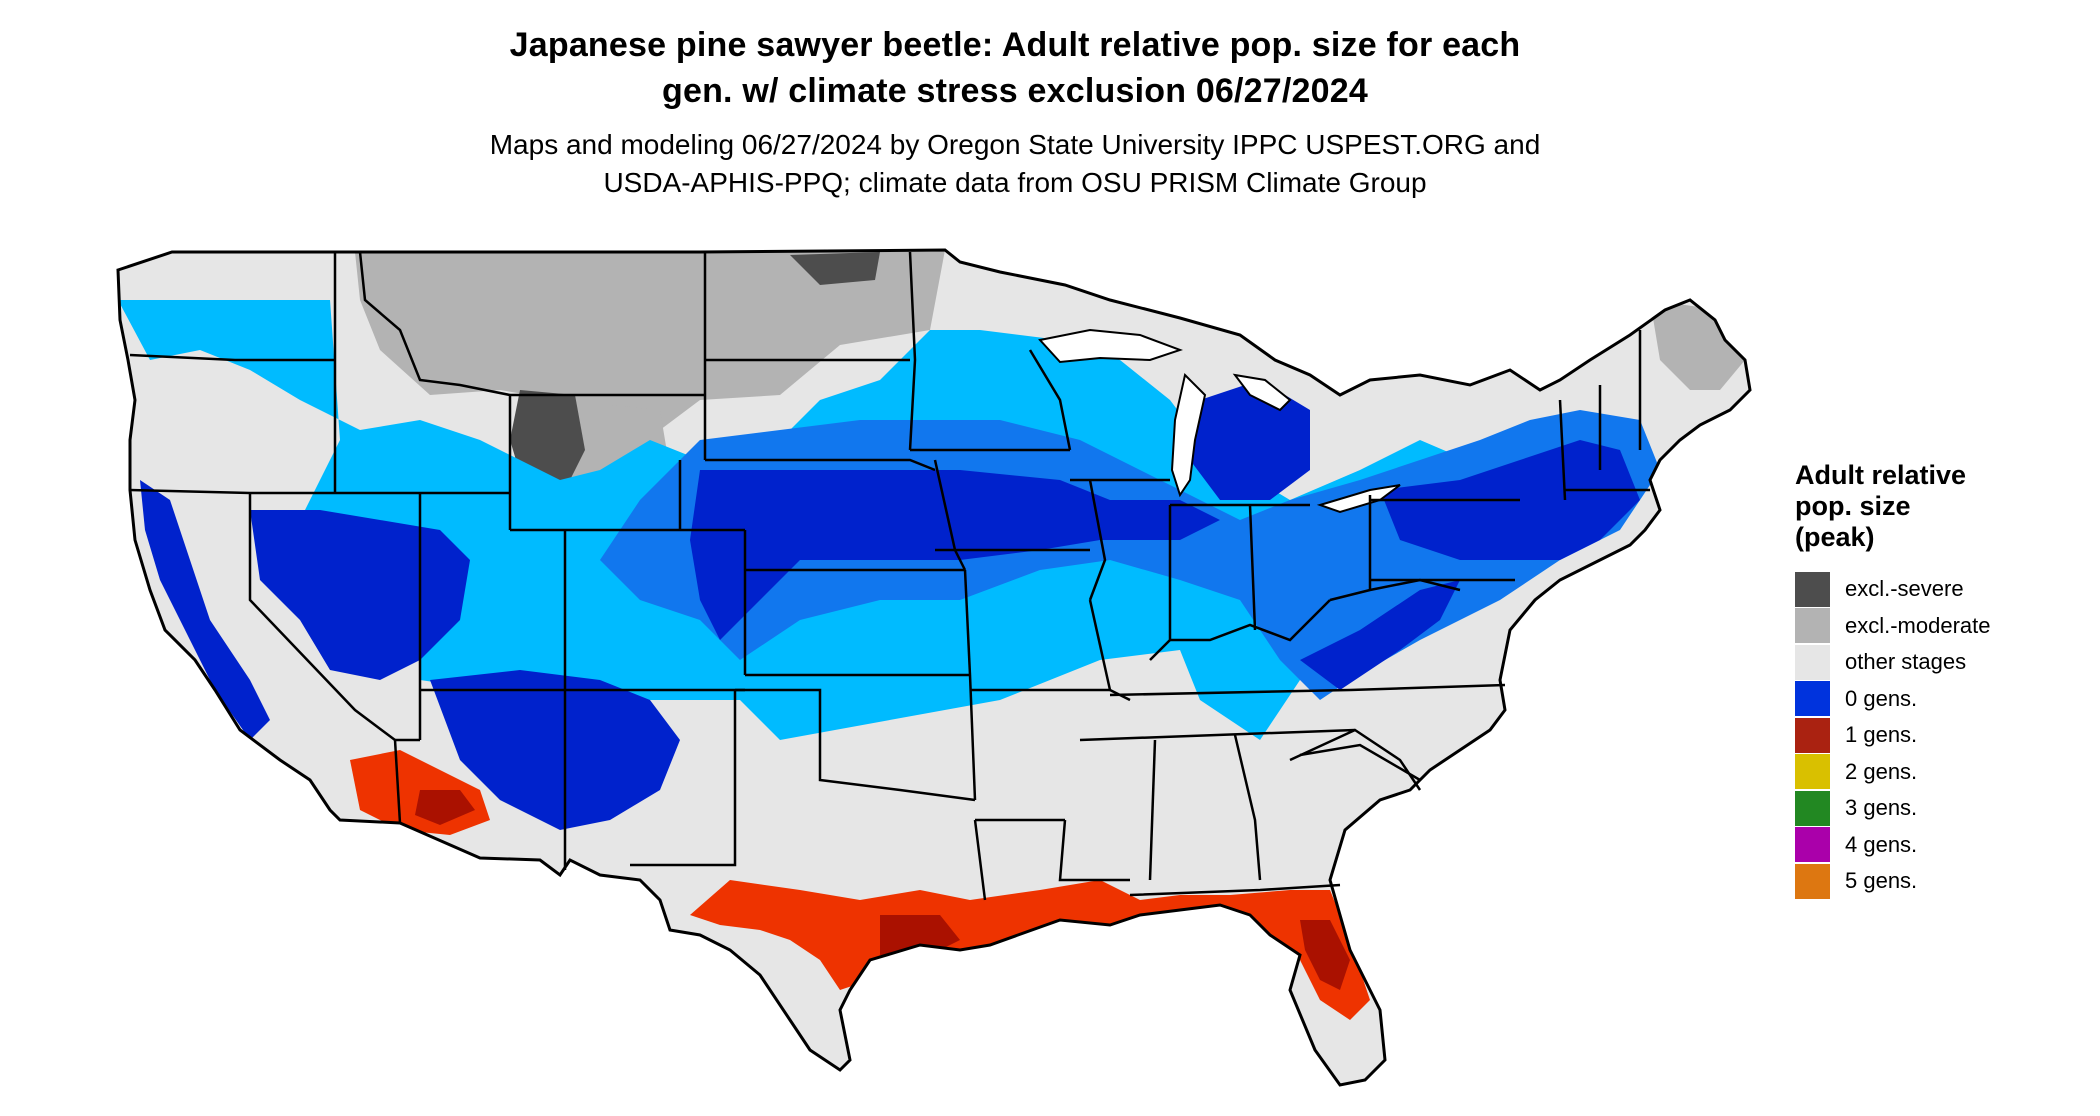 This screenshot has height=1116, width=2100. Describe the element at coordinates (1881, 881) in the screenshot. I see `legend-label: 5 gens.` at that location.